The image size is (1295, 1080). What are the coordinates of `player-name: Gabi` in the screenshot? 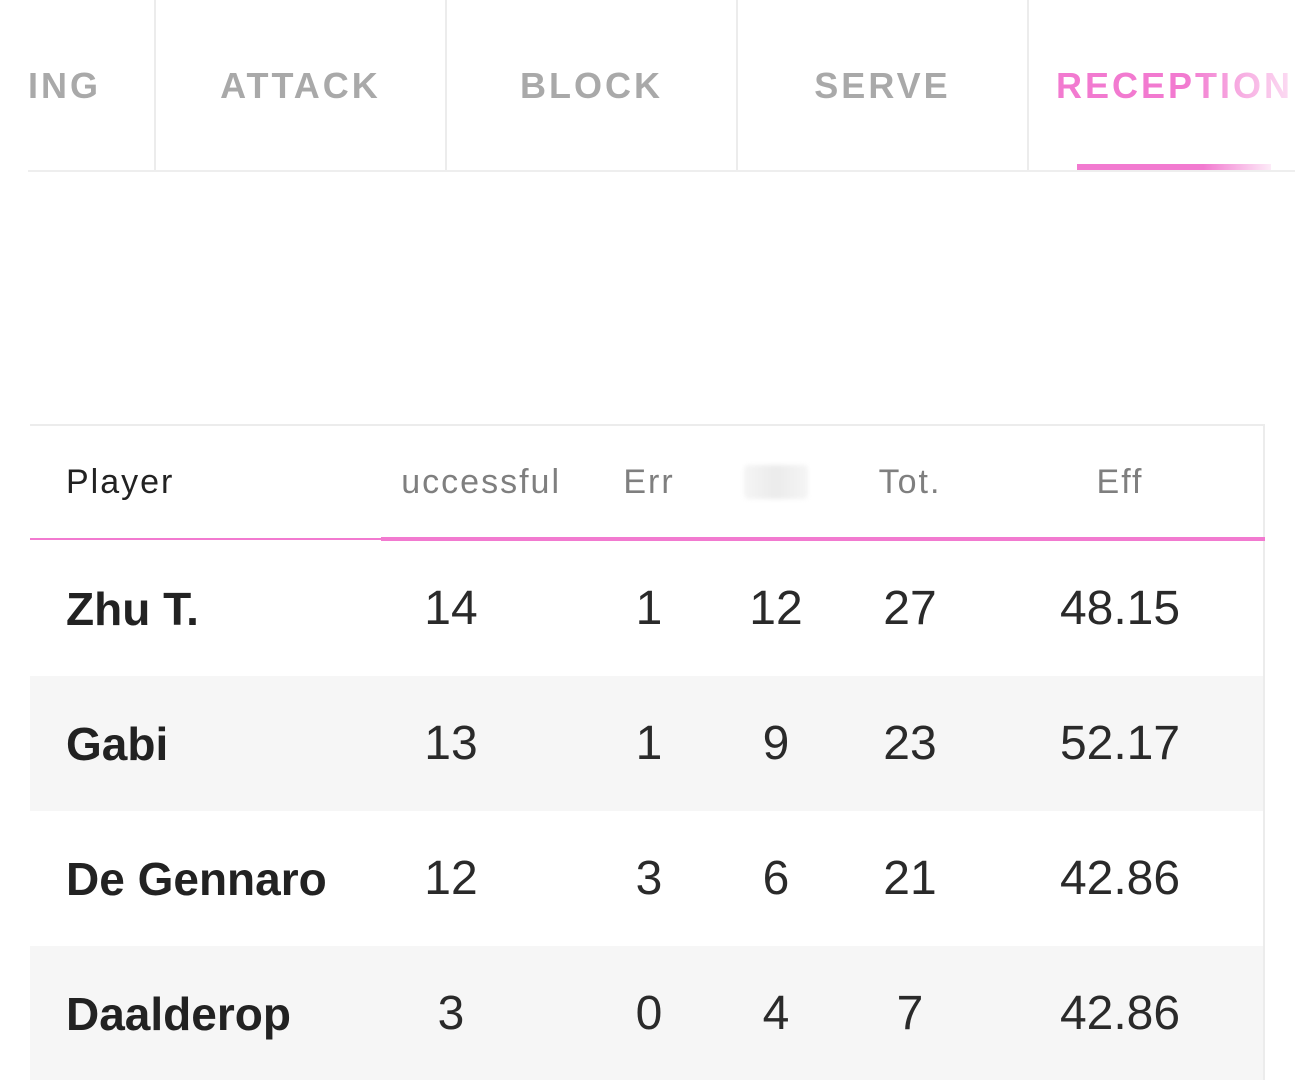 It's located at (117, 743).